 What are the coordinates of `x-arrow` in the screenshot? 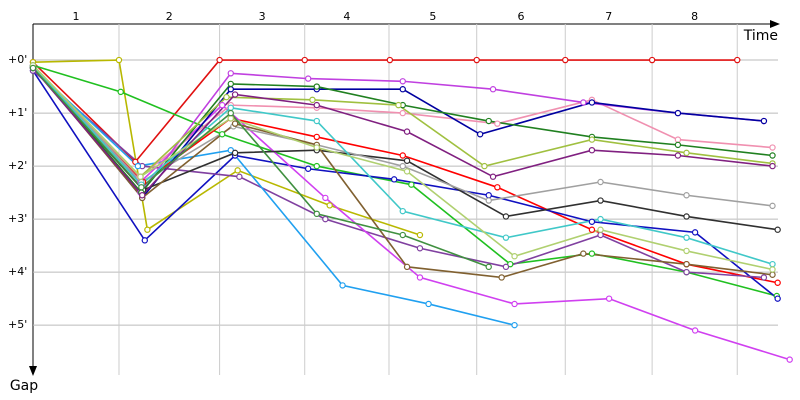 It's located at (775, 24).